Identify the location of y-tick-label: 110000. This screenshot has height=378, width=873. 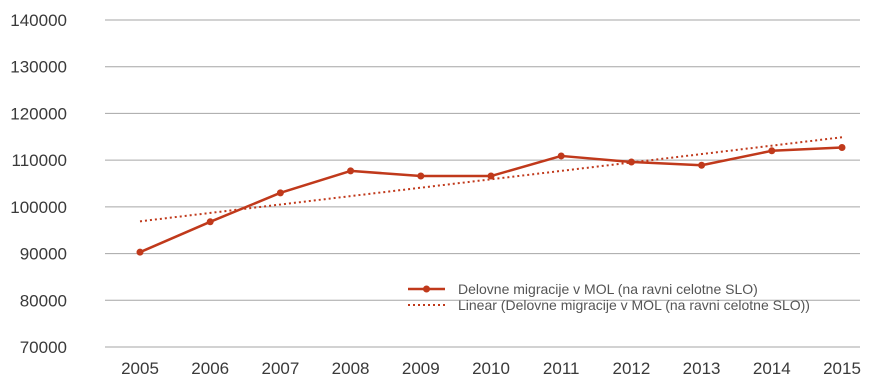
(39, 160).